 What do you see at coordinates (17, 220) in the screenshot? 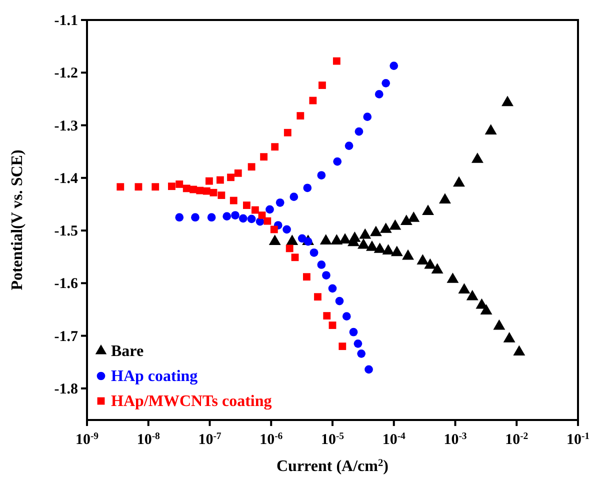
I see `y-axis-title: Potential(V vs. SCE)` at bounding box center [17, 220].